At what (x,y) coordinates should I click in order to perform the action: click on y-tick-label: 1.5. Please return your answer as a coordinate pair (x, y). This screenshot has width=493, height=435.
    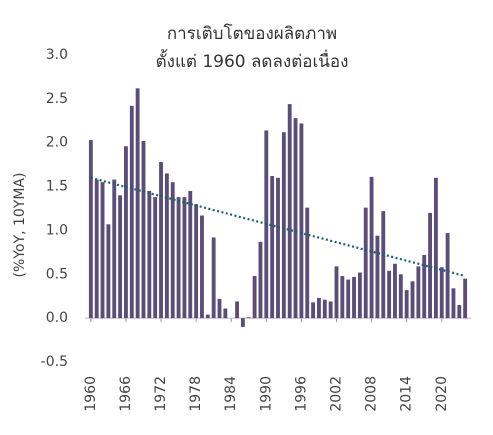
    Looking at the image, I should click on (57, 187).